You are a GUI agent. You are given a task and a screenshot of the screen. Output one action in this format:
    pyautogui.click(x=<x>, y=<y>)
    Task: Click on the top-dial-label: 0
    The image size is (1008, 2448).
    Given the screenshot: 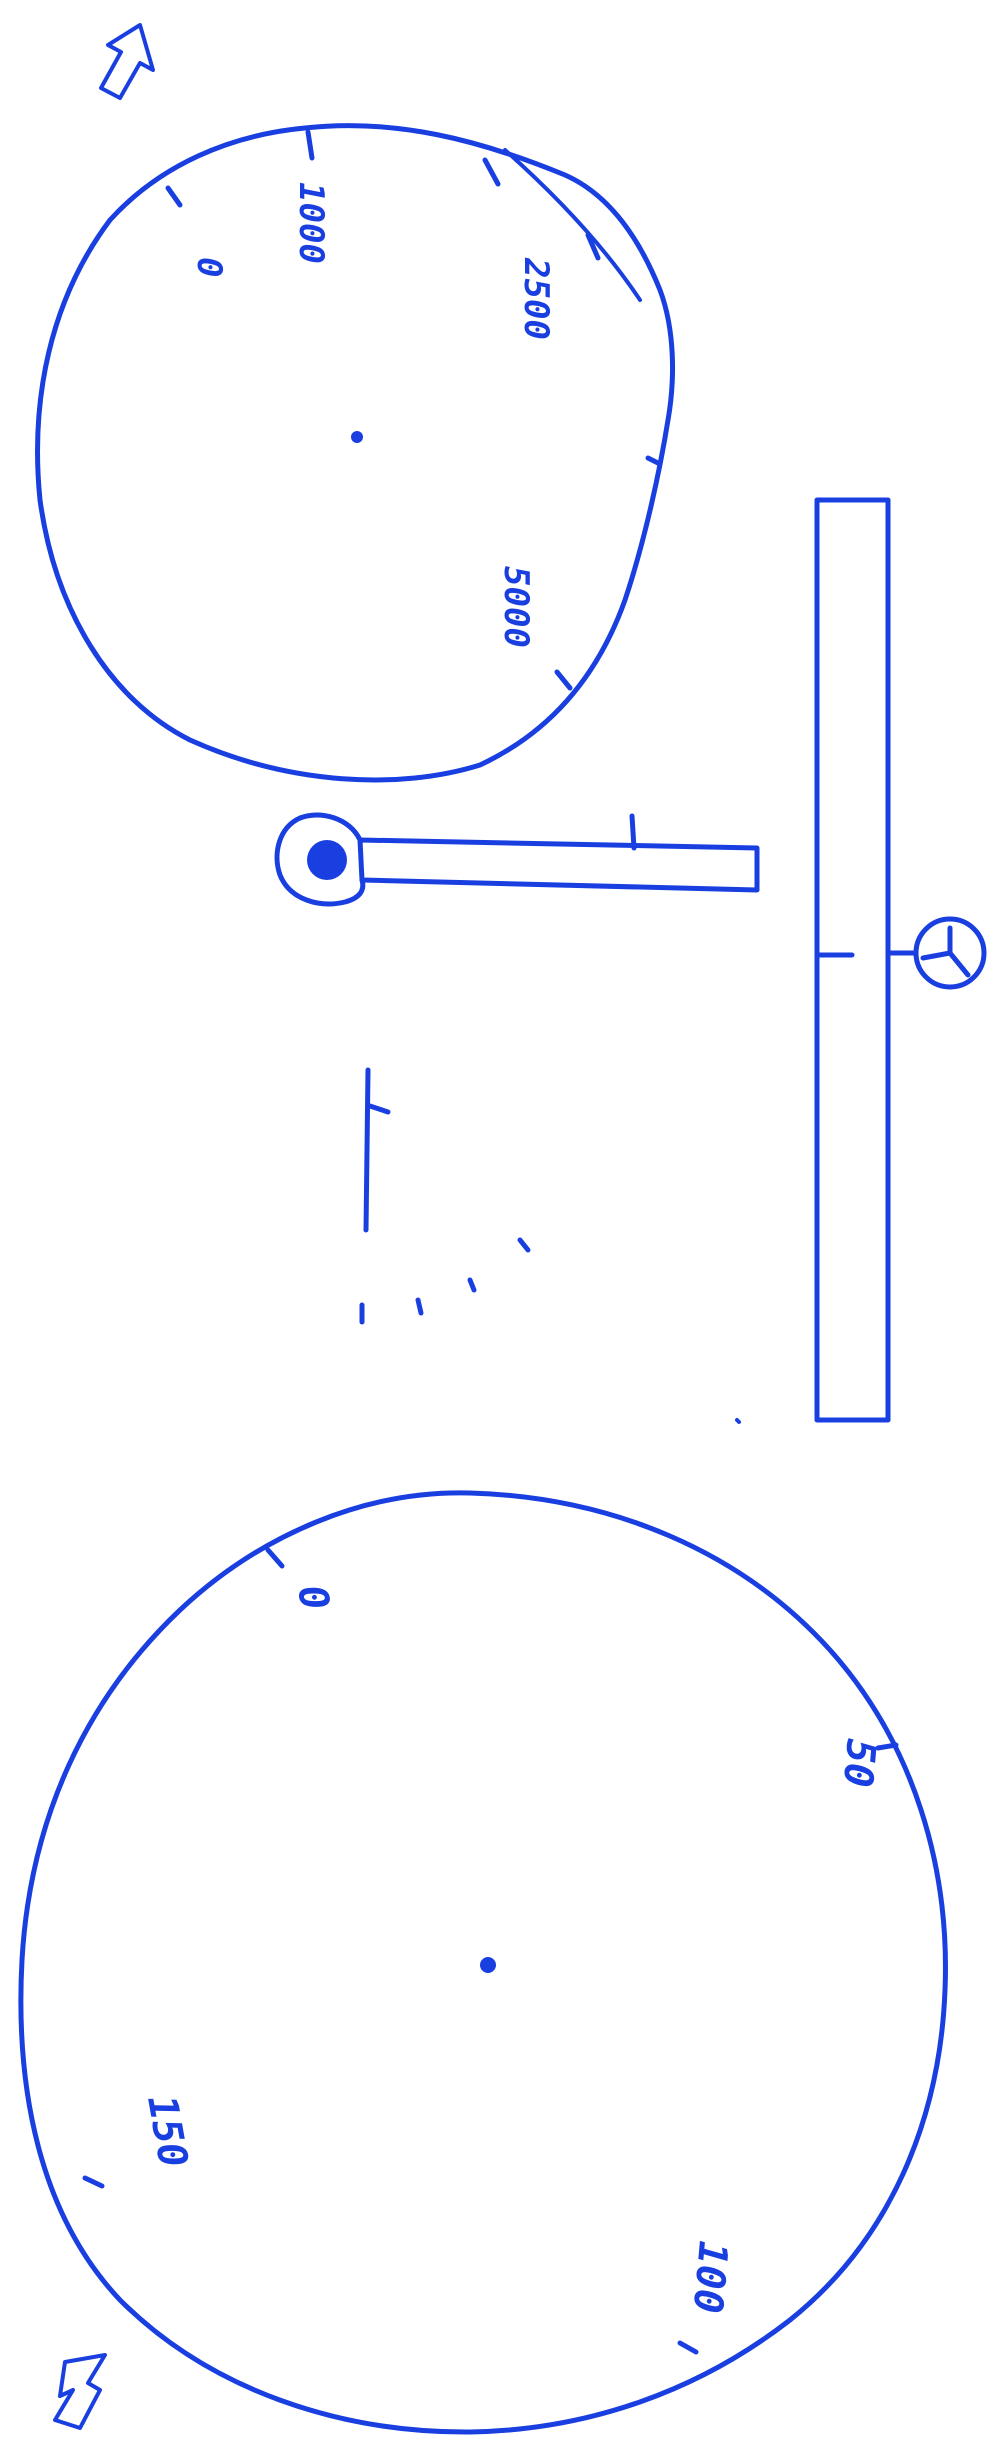 What is the action you would take?
    pyautogui.click(x=209, y=267)
    